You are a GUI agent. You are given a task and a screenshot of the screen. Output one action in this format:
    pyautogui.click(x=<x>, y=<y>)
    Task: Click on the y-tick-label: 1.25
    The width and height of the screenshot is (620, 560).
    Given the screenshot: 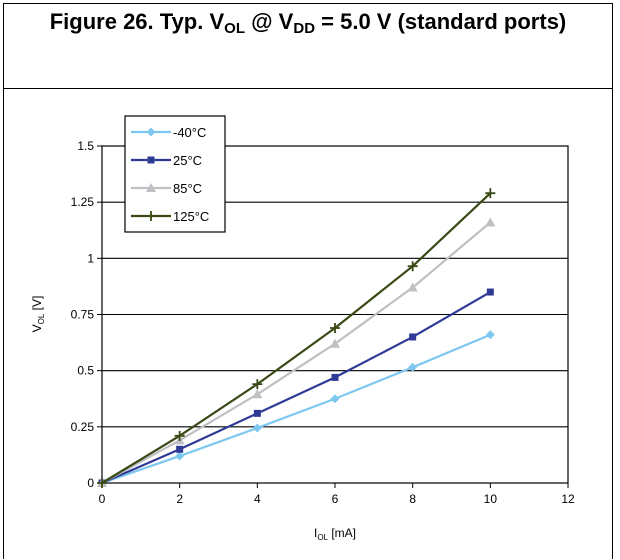 What is the action you would take?
    pyautogui.click(x=83, y=202)
    